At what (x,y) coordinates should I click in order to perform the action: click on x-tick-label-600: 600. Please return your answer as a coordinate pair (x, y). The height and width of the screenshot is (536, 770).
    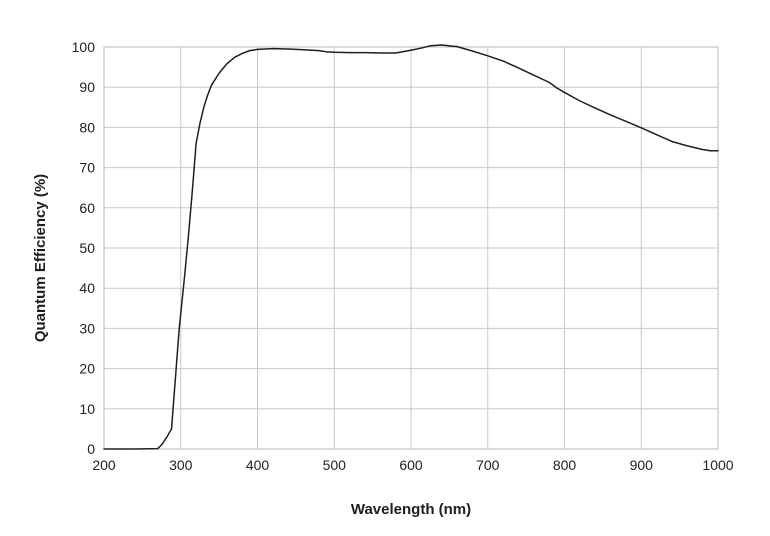
    Looking at the image, I should click on (411, 465).